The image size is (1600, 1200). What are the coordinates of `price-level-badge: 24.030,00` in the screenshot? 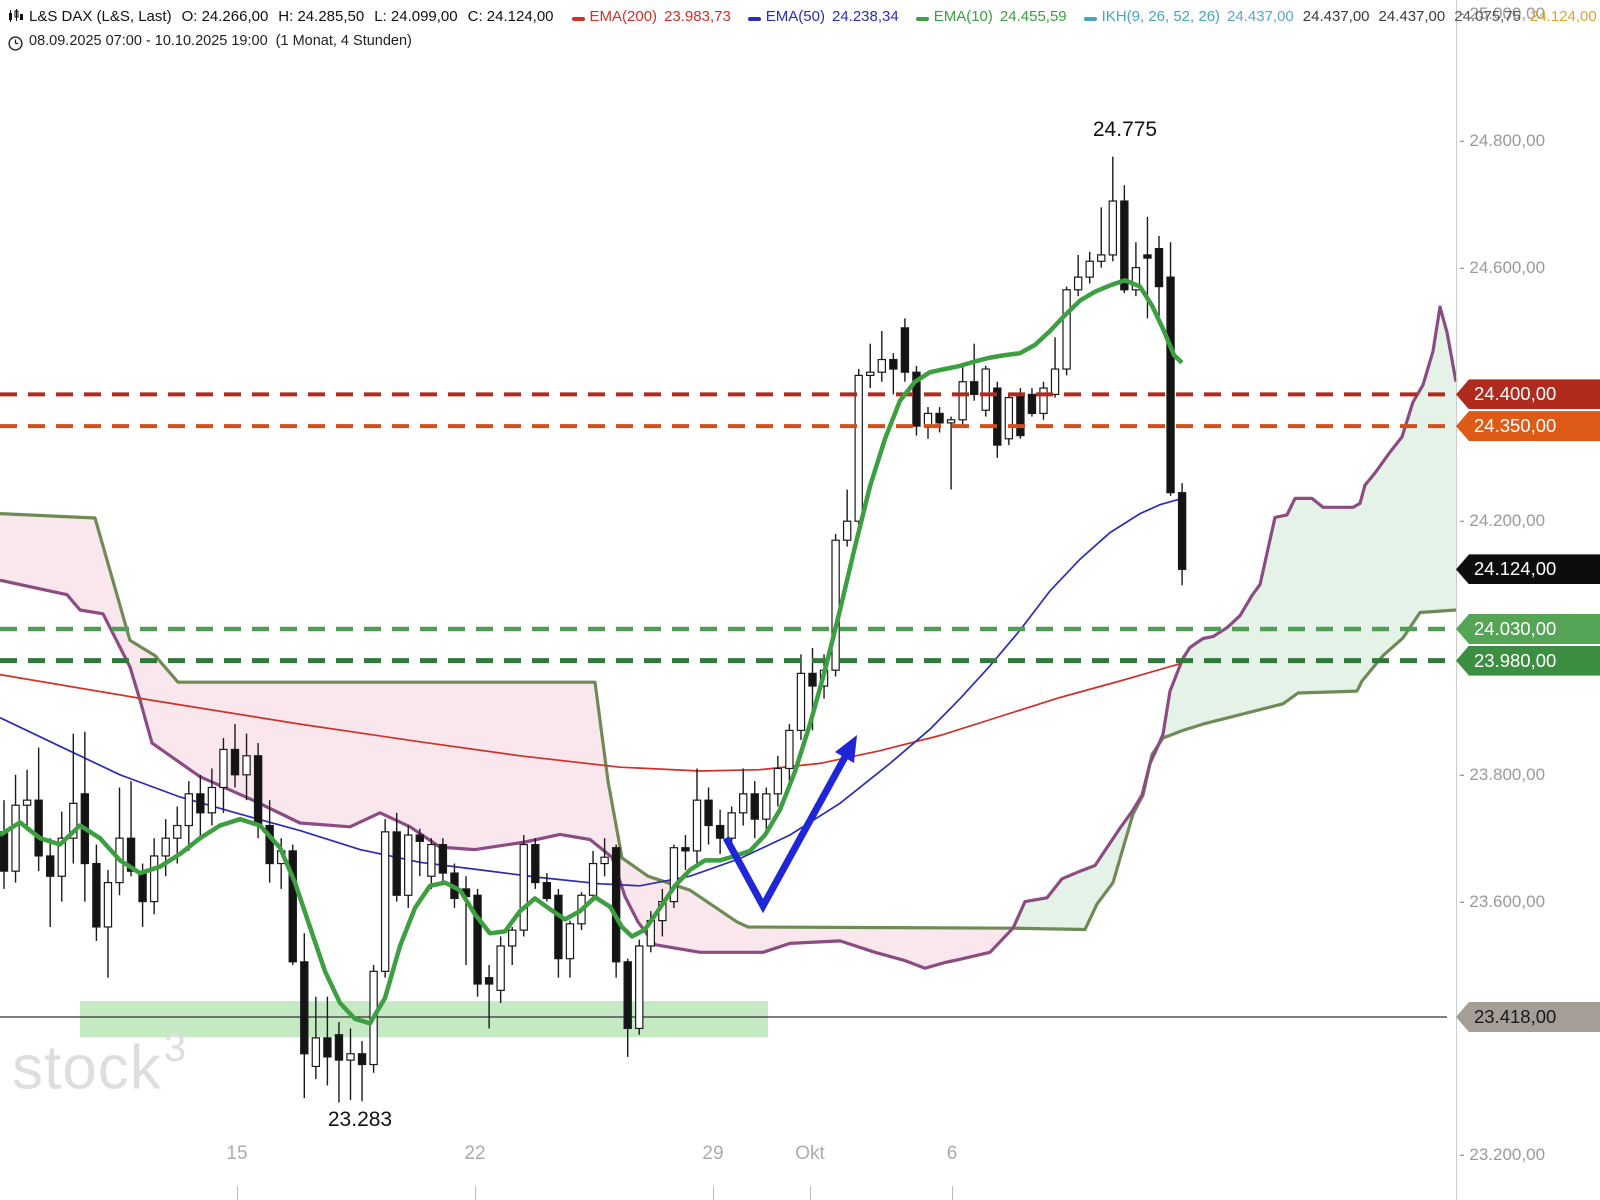 It's located at (1528, 628).